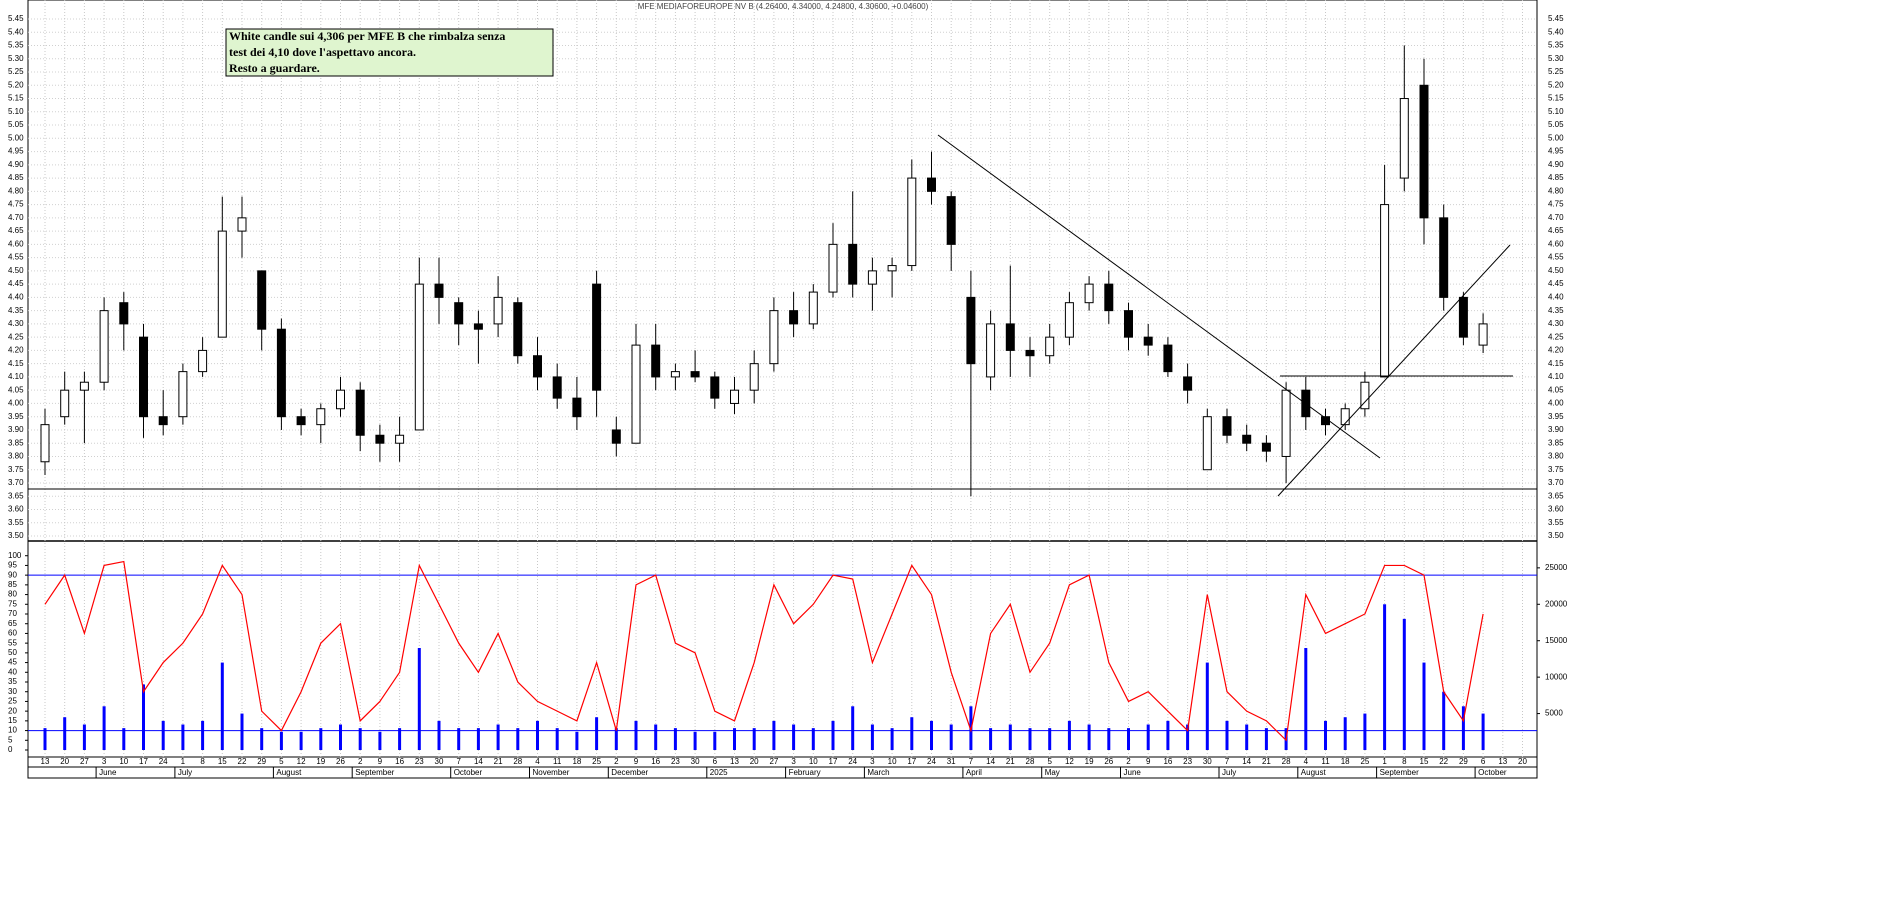 This screenshot has height=902, width=1890. Describe the element at coordinates (16, 363) in the screenshot. I see `y-tick-label: 4.15` at that location.